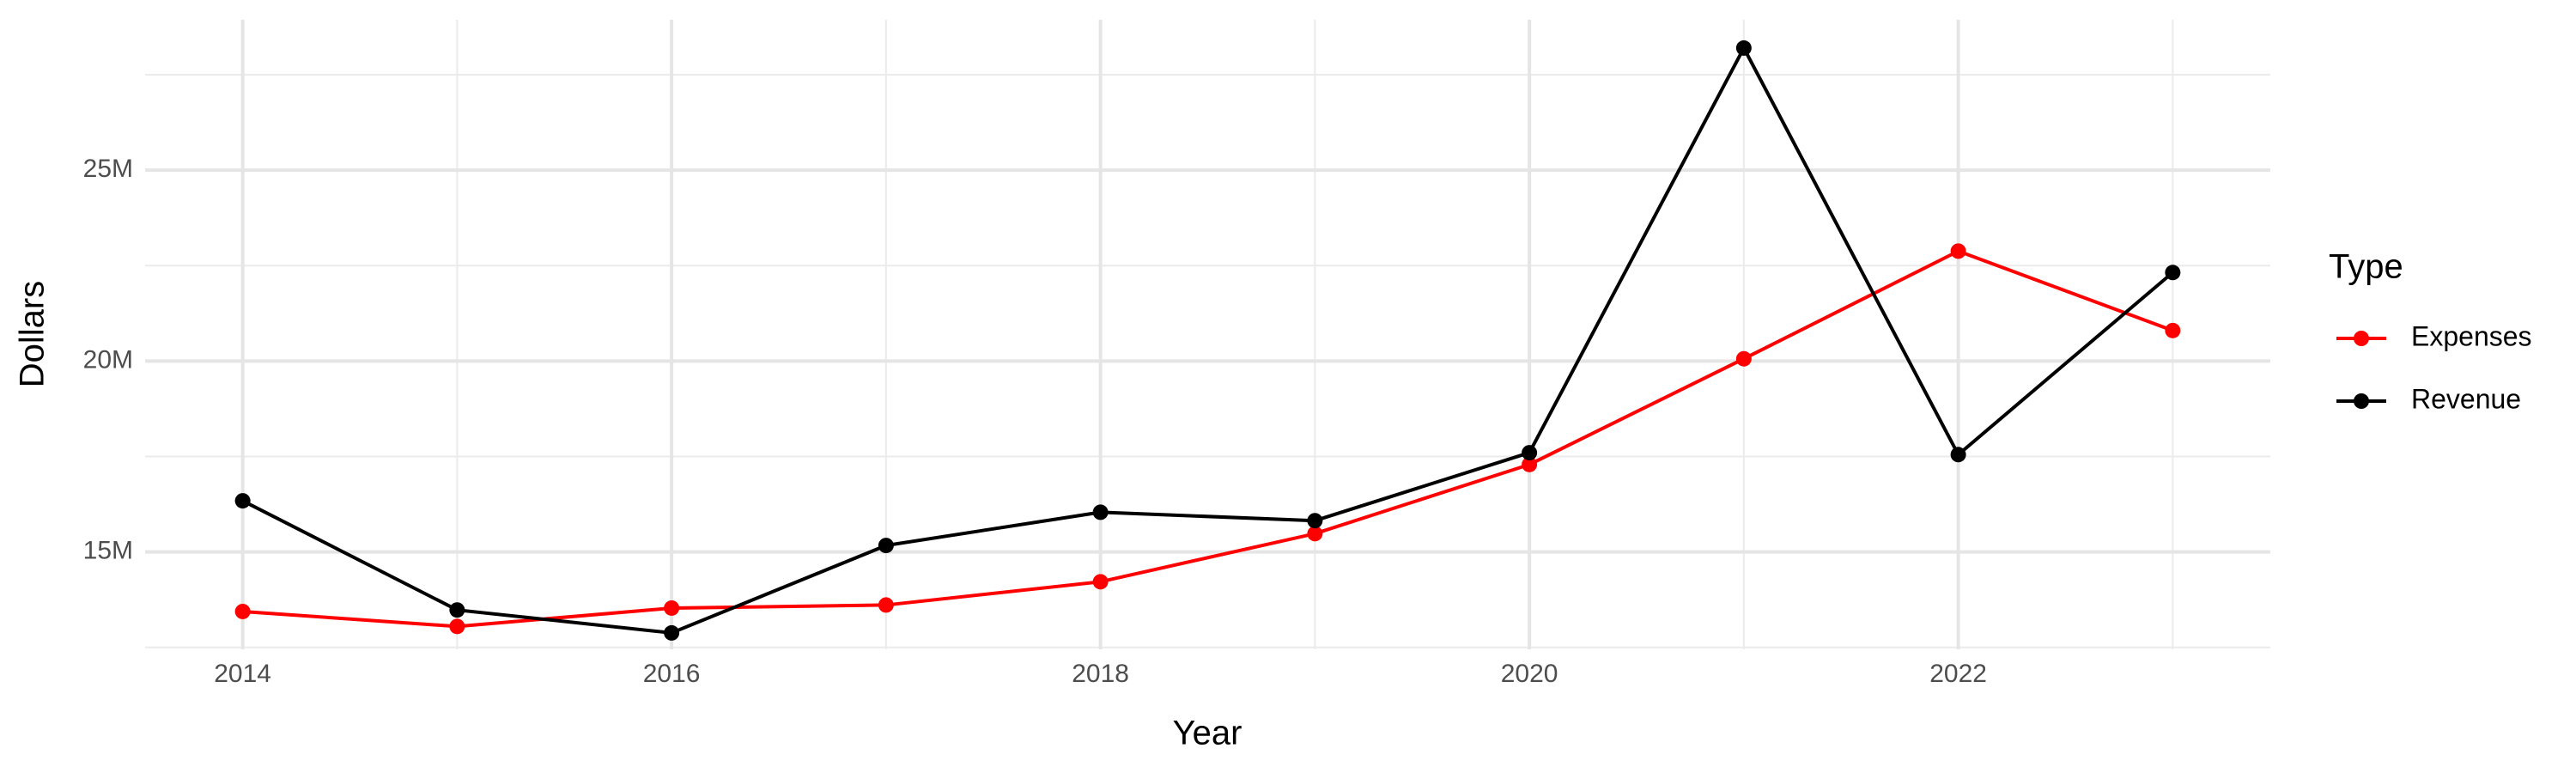  Describe the element at coordinates (1958, 674) in the screenshot. I see `x-tick-label: 2022` at that location.